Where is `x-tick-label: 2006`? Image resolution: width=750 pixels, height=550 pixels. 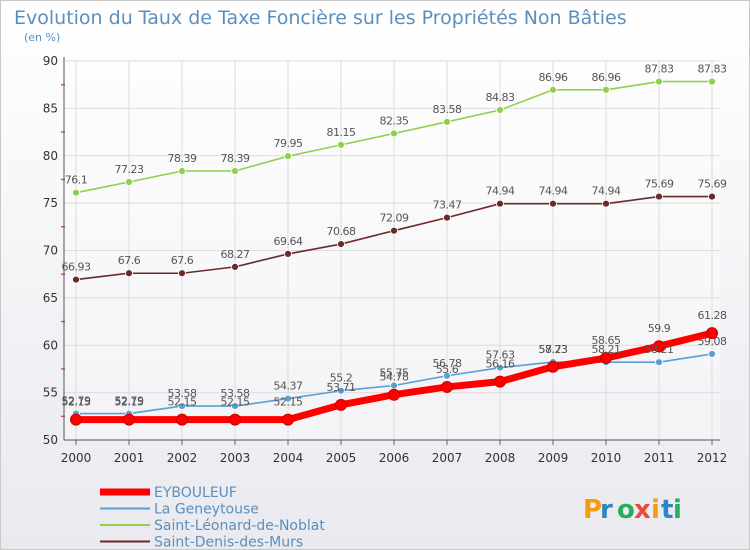
x-tick-label: 2006 is located at coordinates (394, 458).